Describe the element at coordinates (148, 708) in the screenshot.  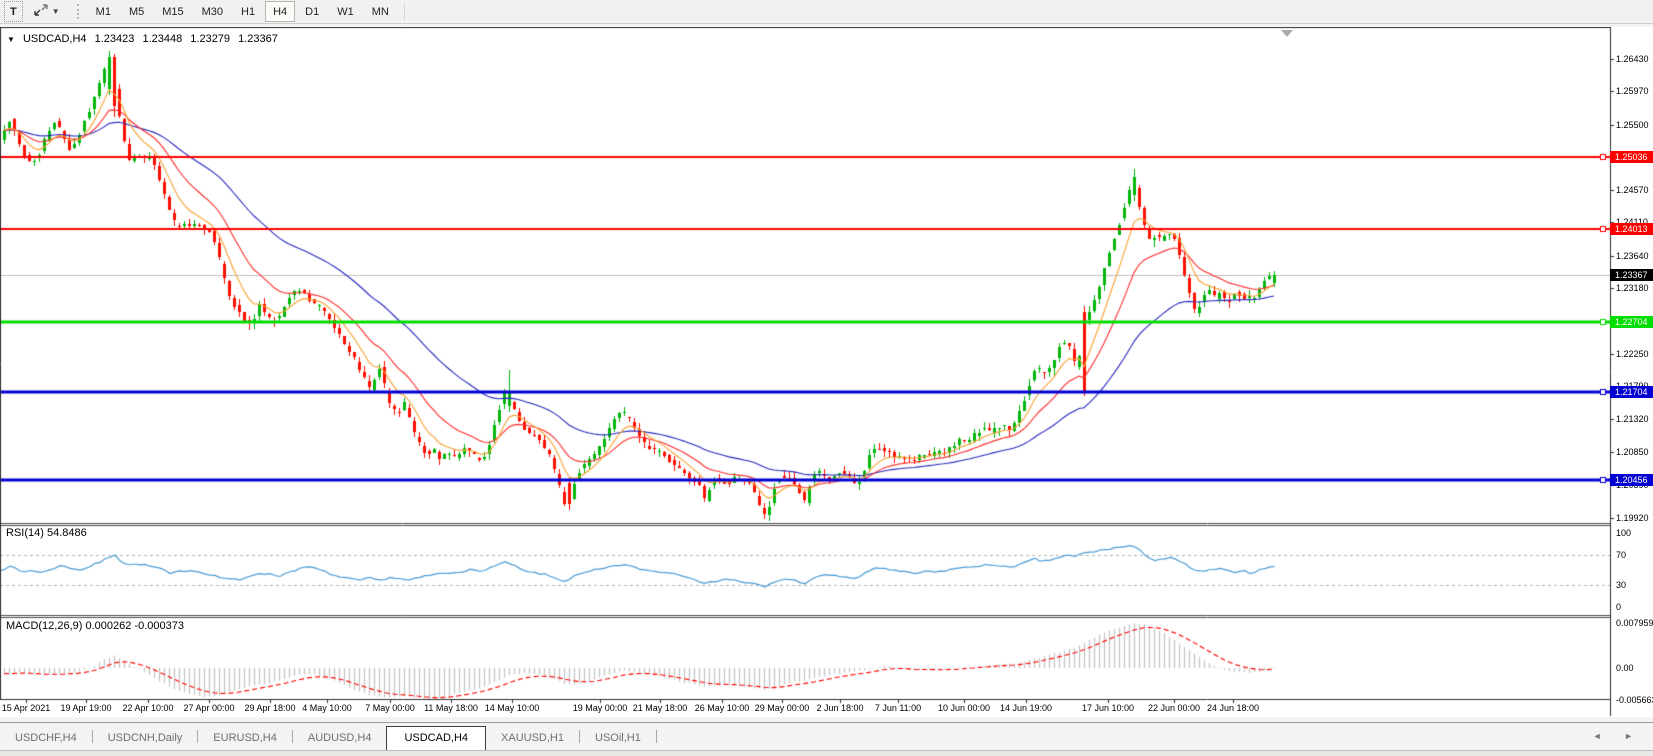
I see `time-axis-label: 22 Apr 10:00` at that location.